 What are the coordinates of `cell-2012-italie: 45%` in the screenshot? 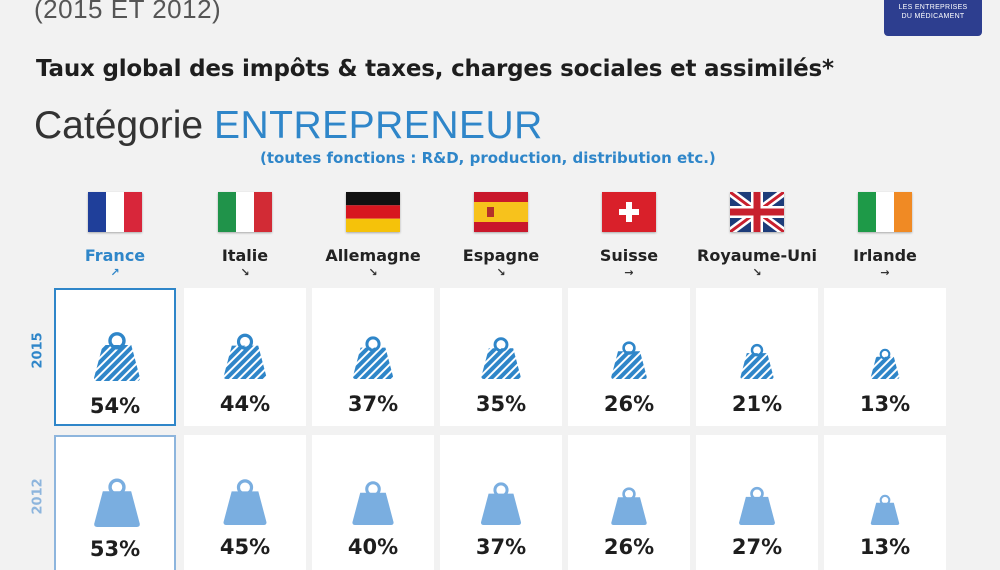 It's located at (245, 502).